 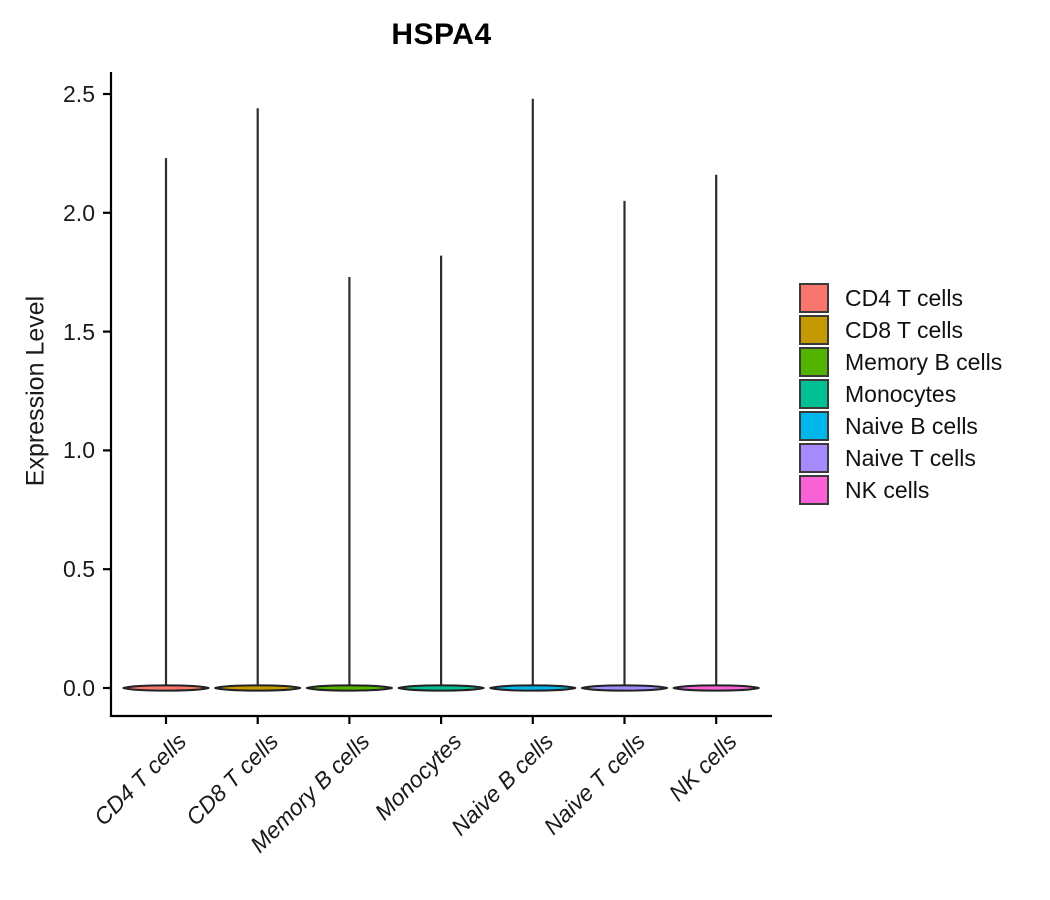 I want to click on legend-item: Monocytes, so click(x=900, y=394).